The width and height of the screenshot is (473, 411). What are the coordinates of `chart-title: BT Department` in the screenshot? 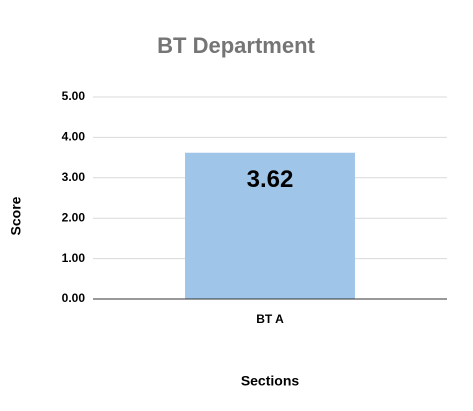 It's located at (236, 45).